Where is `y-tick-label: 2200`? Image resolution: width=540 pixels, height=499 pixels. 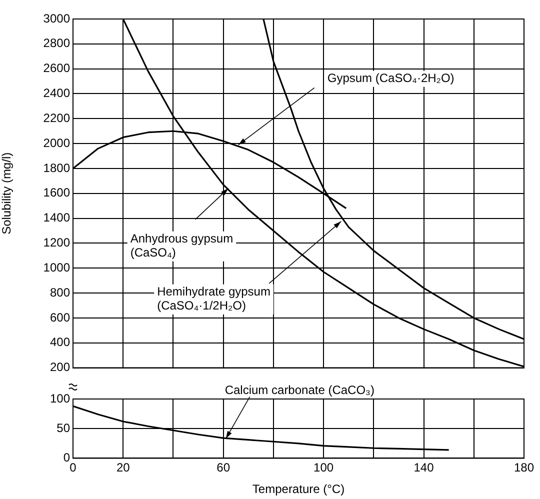 y-tick-label: 2200 is located at coordinates (56, 117).